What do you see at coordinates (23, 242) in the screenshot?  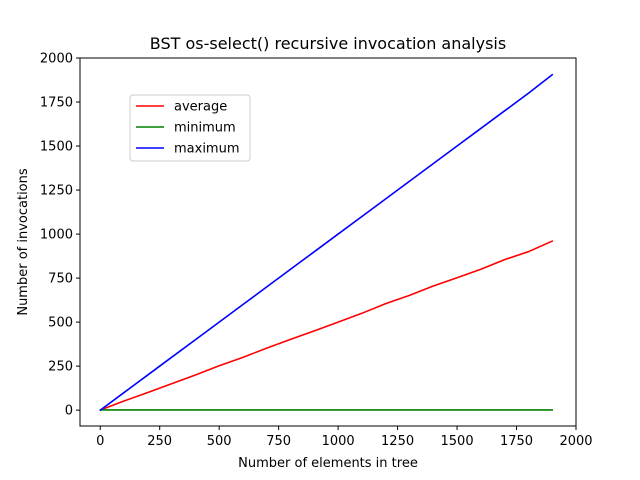 I see `y-axis-title: Number of invocations` at bounding box center [23, 242].